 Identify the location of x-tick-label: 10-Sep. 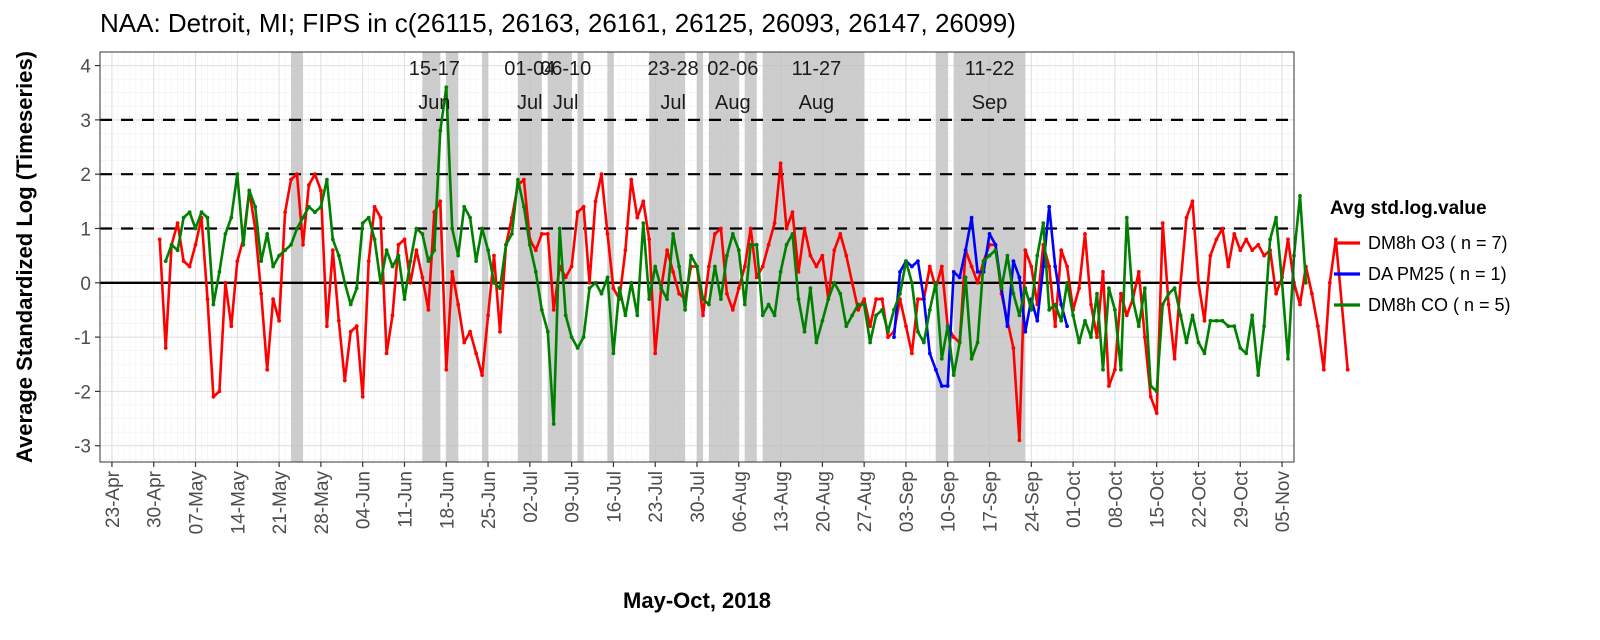
(949, 501).